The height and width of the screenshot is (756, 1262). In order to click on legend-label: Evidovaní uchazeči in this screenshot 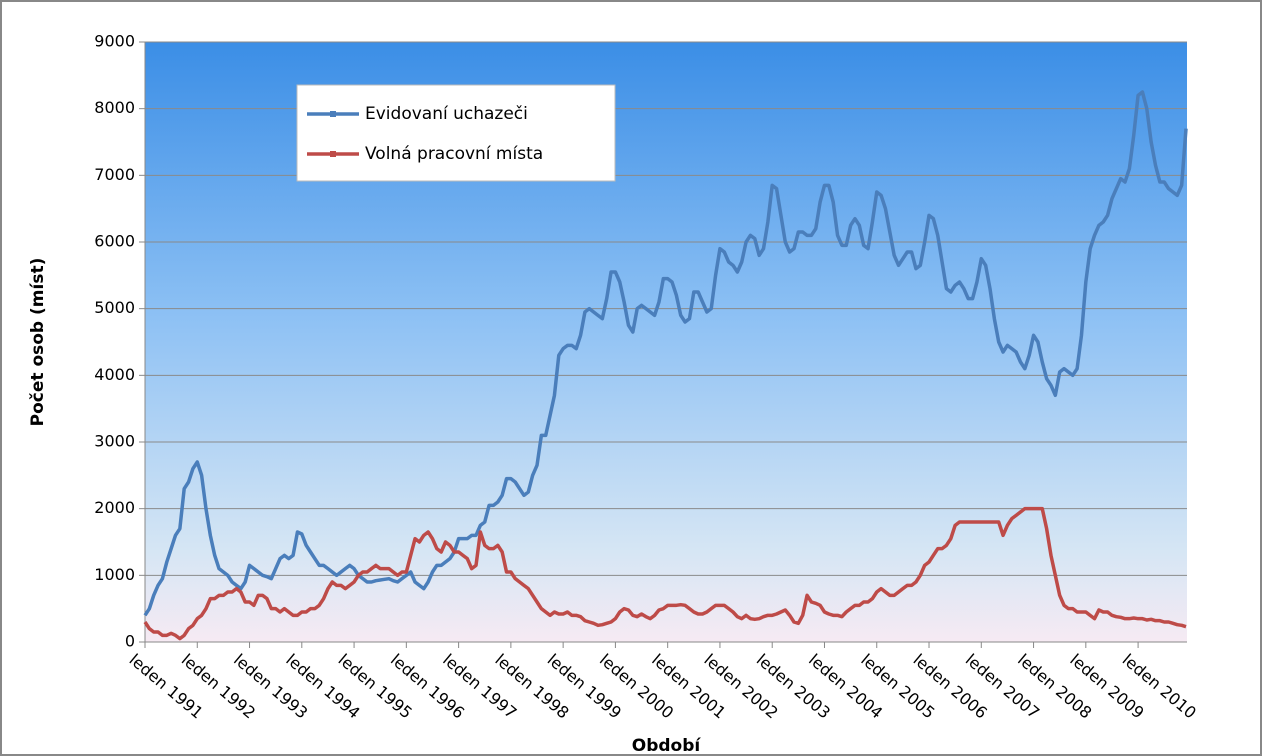, I will do `click(446, 114)`.